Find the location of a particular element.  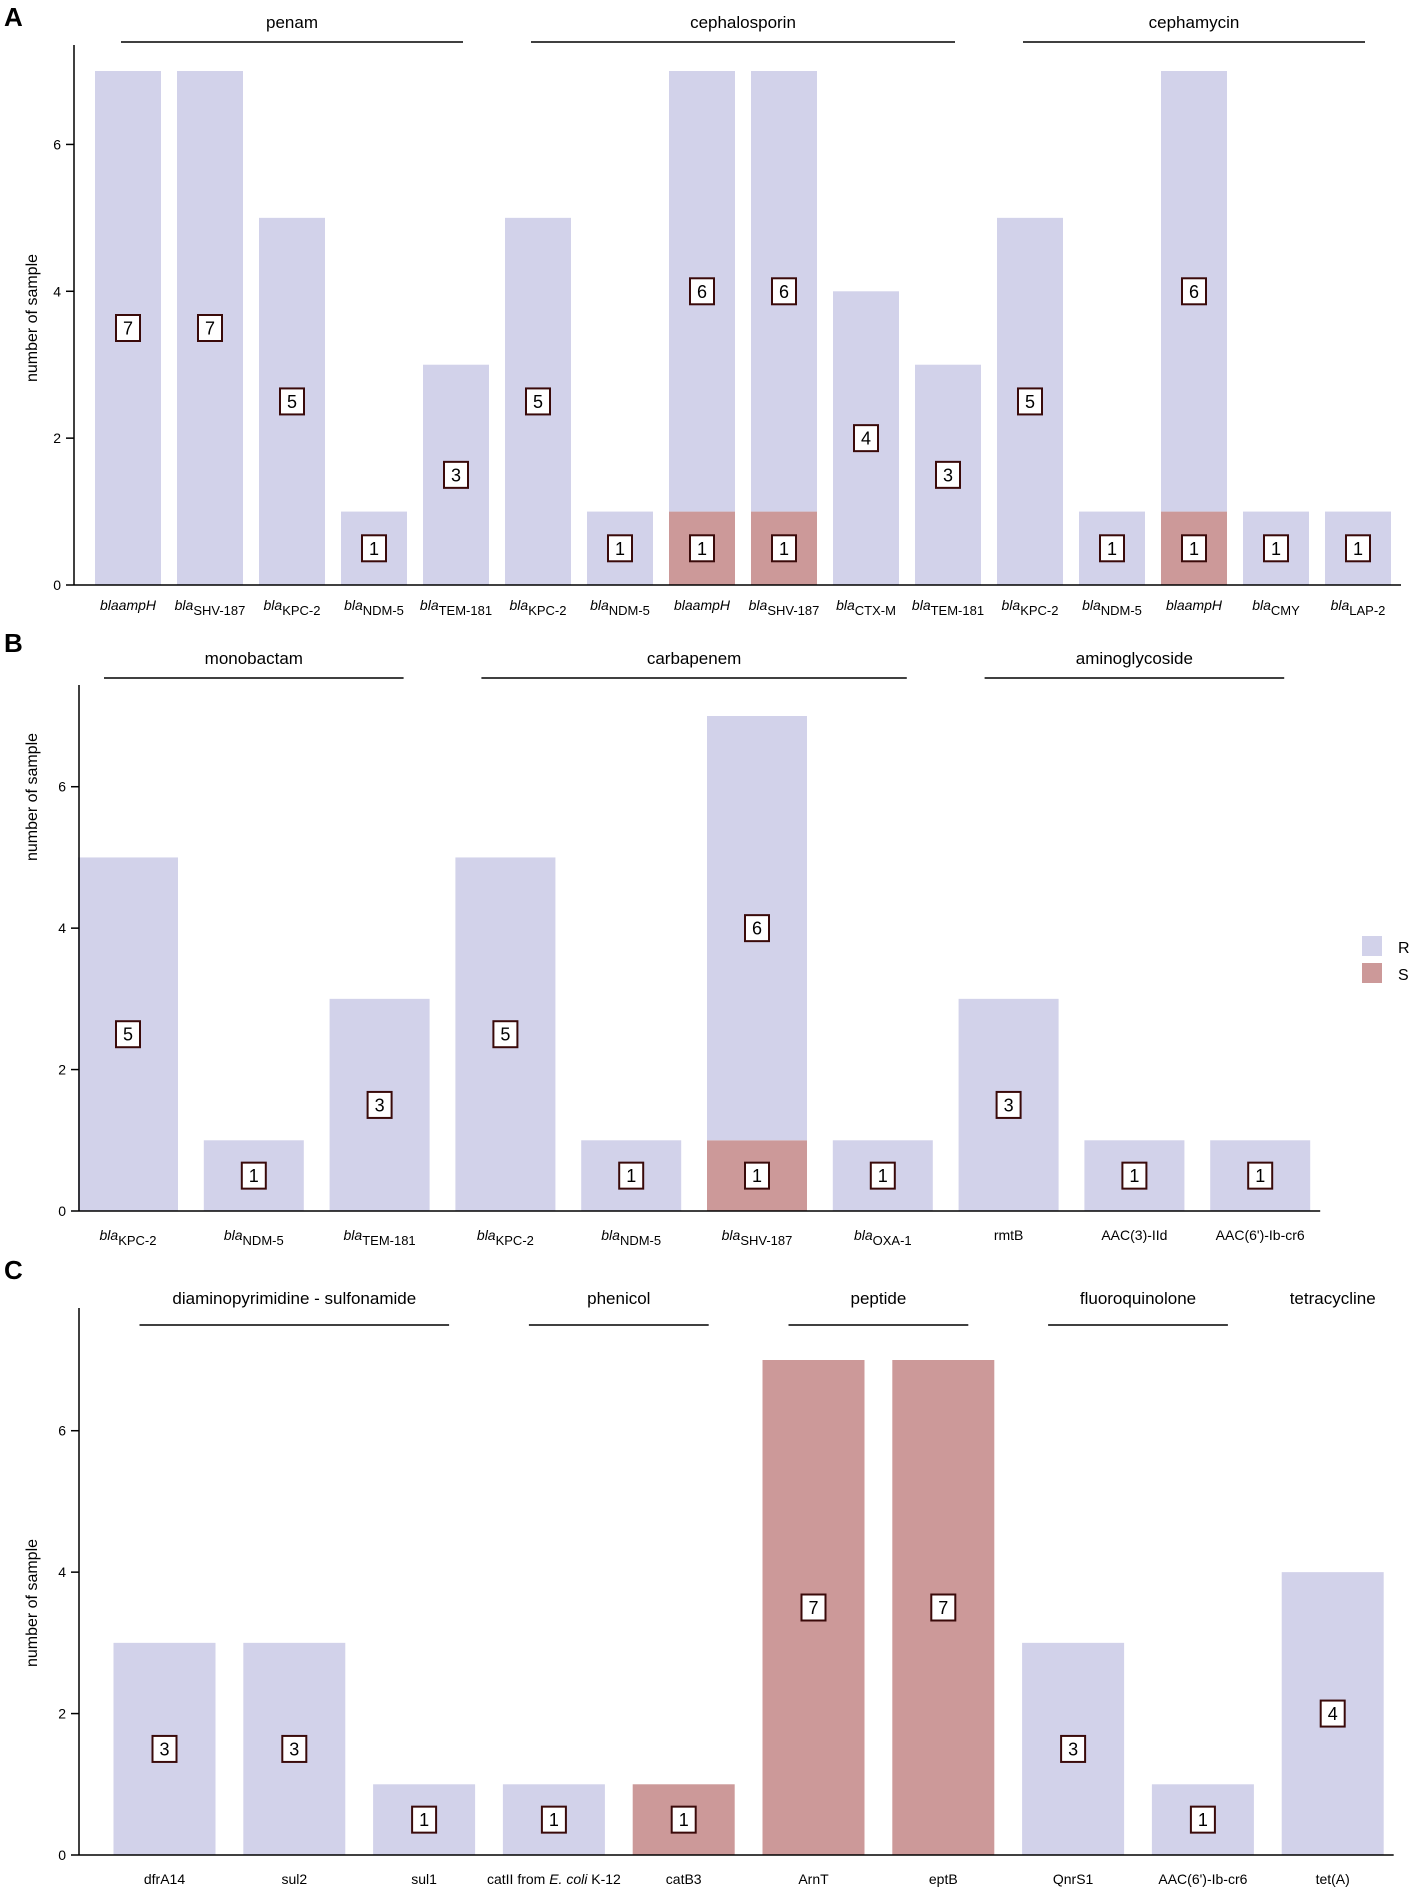

group-label-b-1: carbapenem is located at coordinates (694, 658).